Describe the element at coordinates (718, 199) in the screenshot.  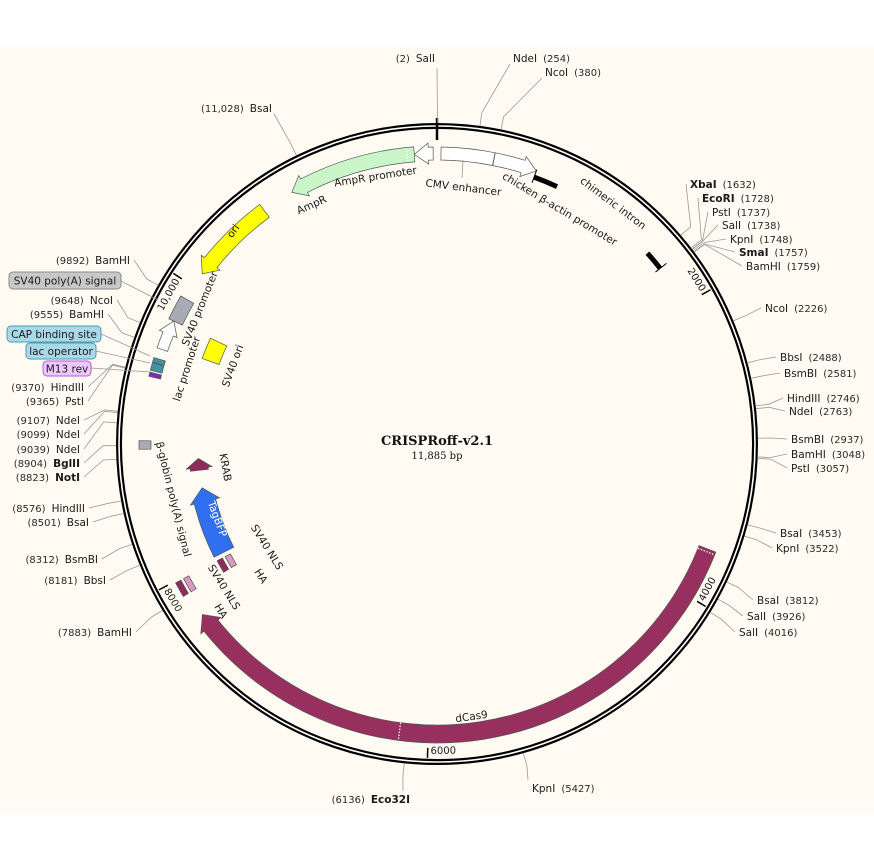
I see `site-name: EcoRI` at that location.